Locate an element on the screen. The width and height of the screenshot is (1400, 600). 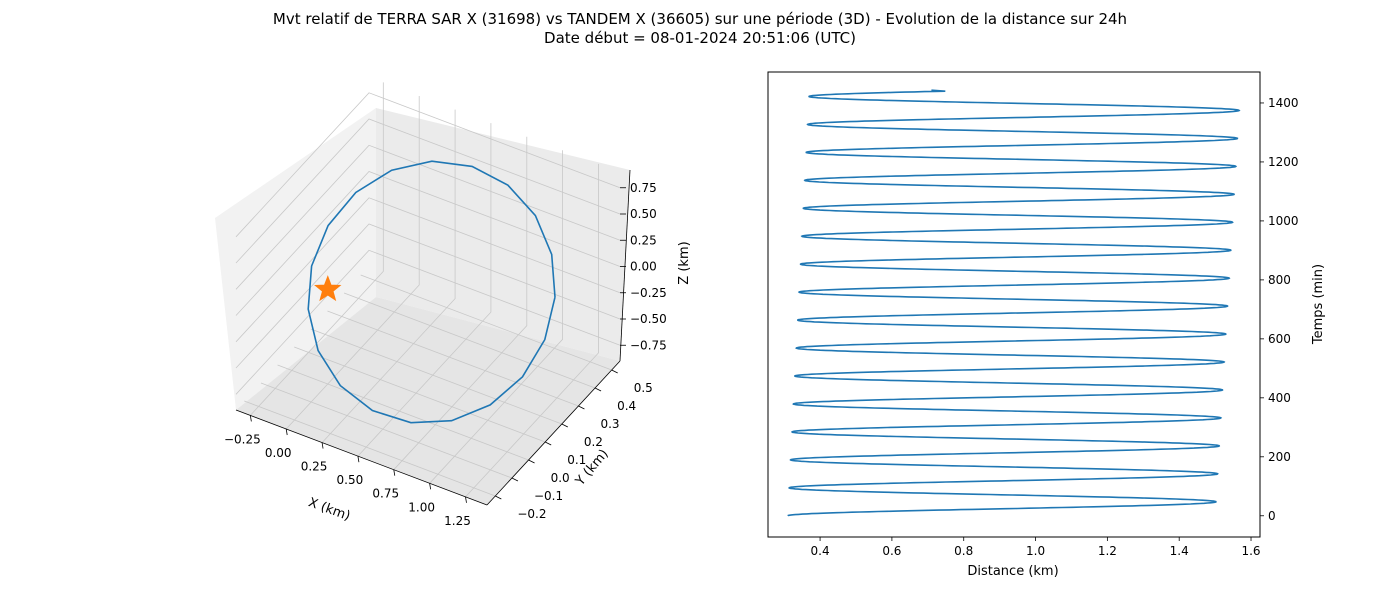
pane-yz is located at coordinates (295, 259).